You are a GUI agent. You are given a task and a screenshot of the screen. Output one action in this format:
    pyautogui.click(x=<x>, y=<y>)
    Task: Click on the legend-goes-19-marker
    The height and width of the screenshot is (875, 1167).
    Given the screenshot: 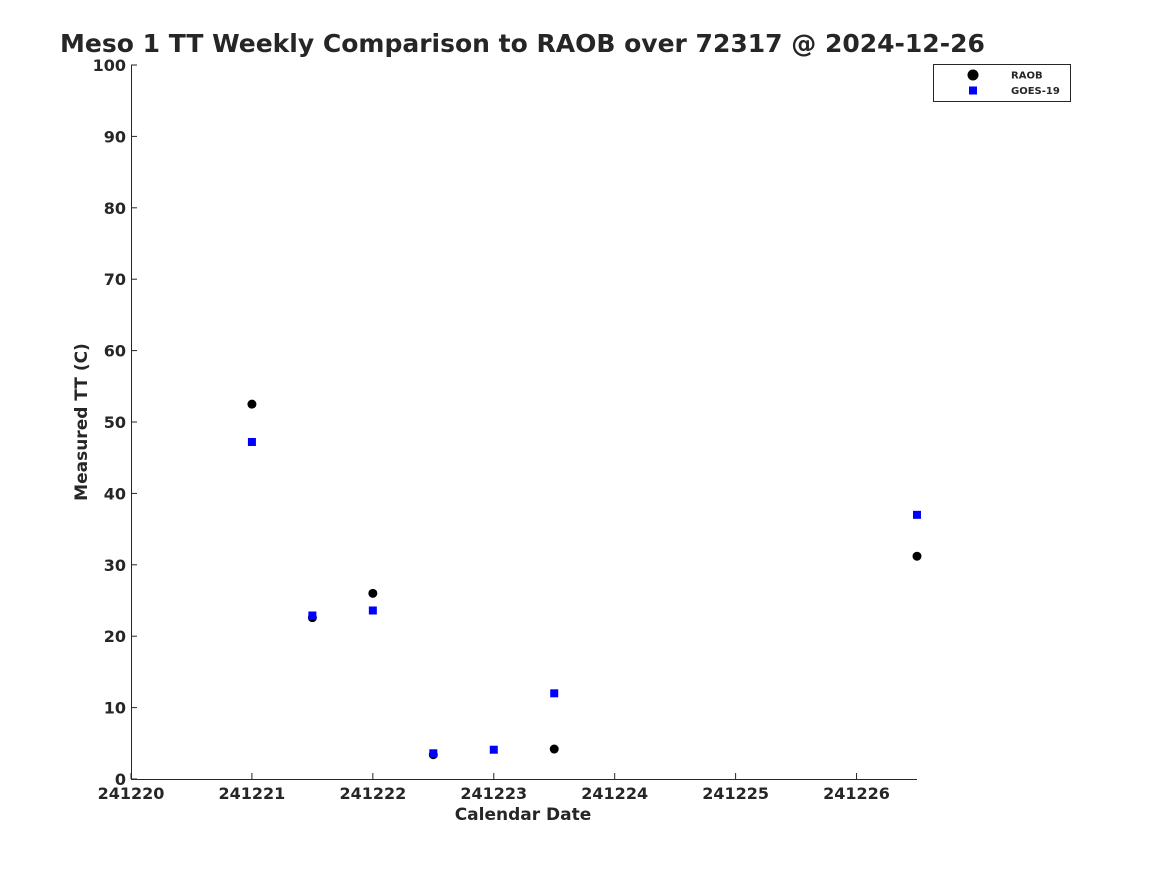 What is the action you would take?
    pyautogui.click(x=973, y=90)
    